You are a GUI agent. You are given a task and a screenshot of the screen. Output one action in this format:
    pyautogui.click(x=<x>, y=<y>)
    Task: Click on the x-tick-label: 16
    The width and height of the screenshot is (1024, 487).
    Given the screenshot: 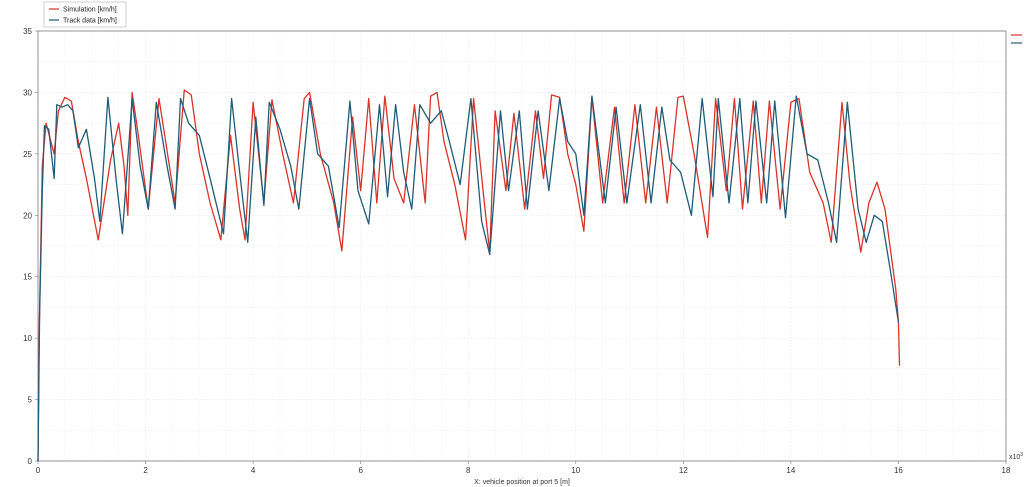 What is the action you would take?
    pyautogui.click(x=898, y=470)
    